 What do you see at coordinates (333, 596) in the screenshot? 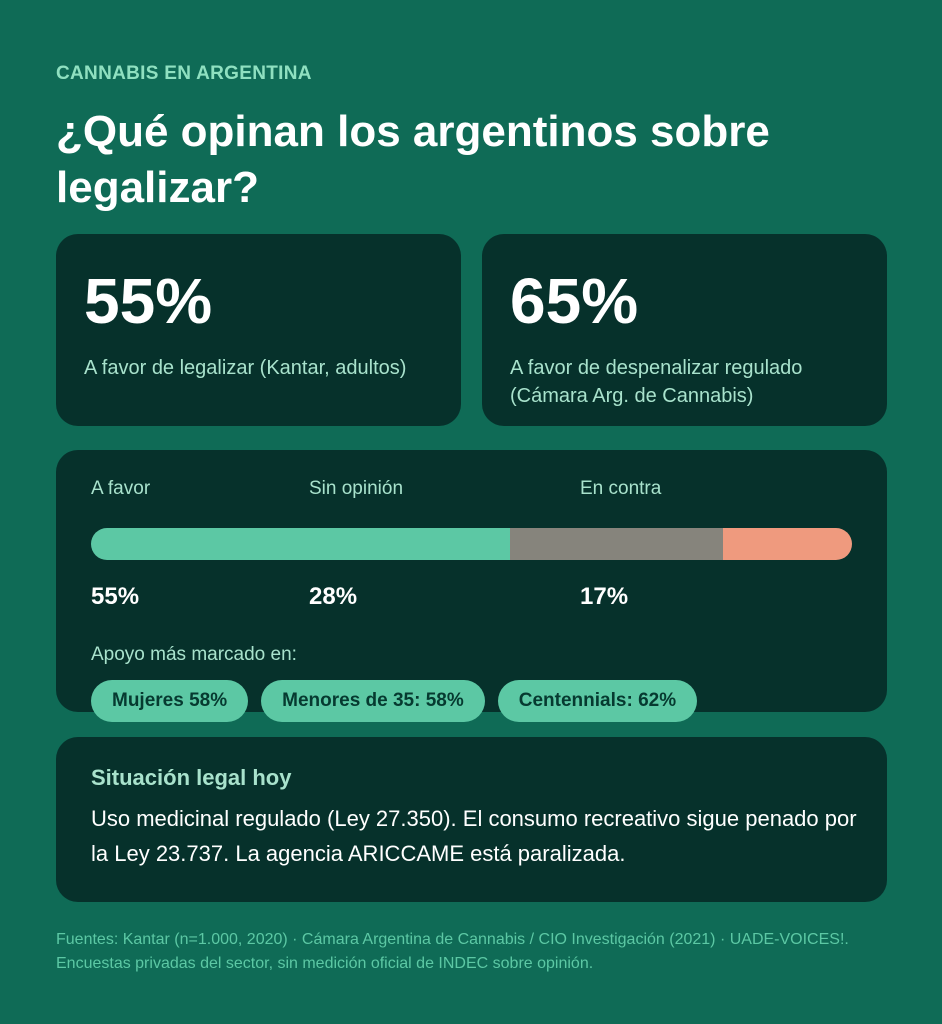
I see `segment-percent-sin-opinion: 28%` at bounding box center [333, 596].